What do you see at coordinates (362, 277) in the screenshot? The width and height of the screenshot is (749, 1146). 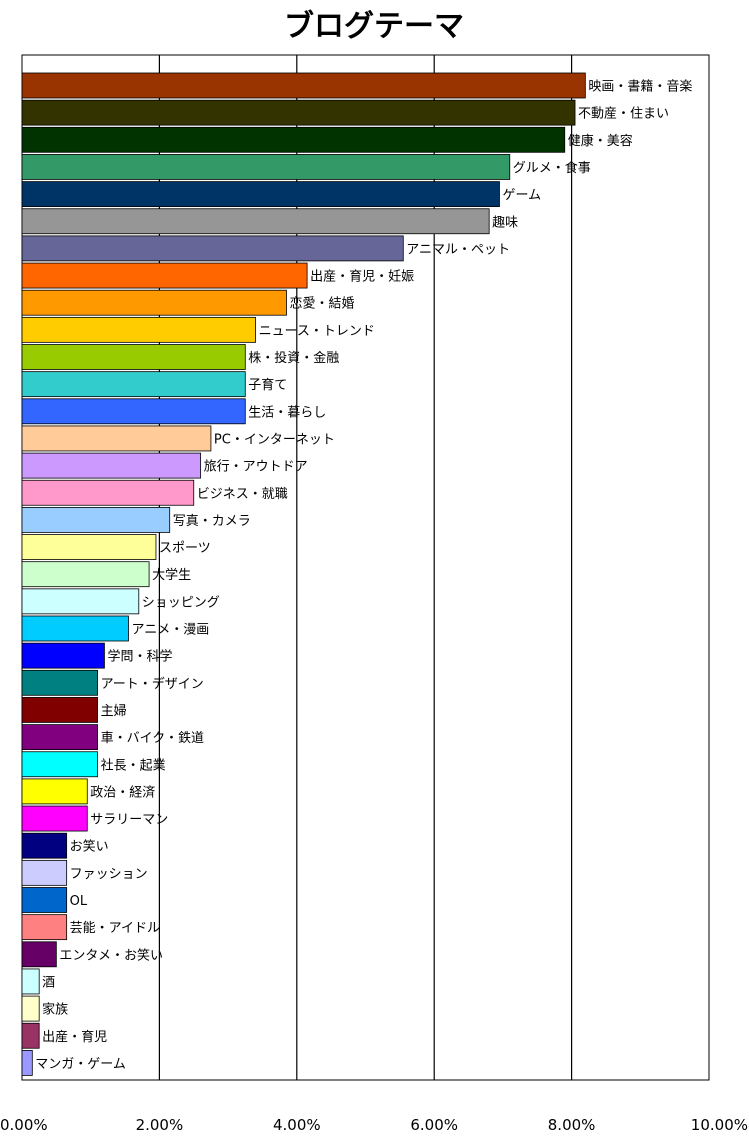 I see `bar-label: 出産・育児・妊娠` at bounding box center [362, 277].